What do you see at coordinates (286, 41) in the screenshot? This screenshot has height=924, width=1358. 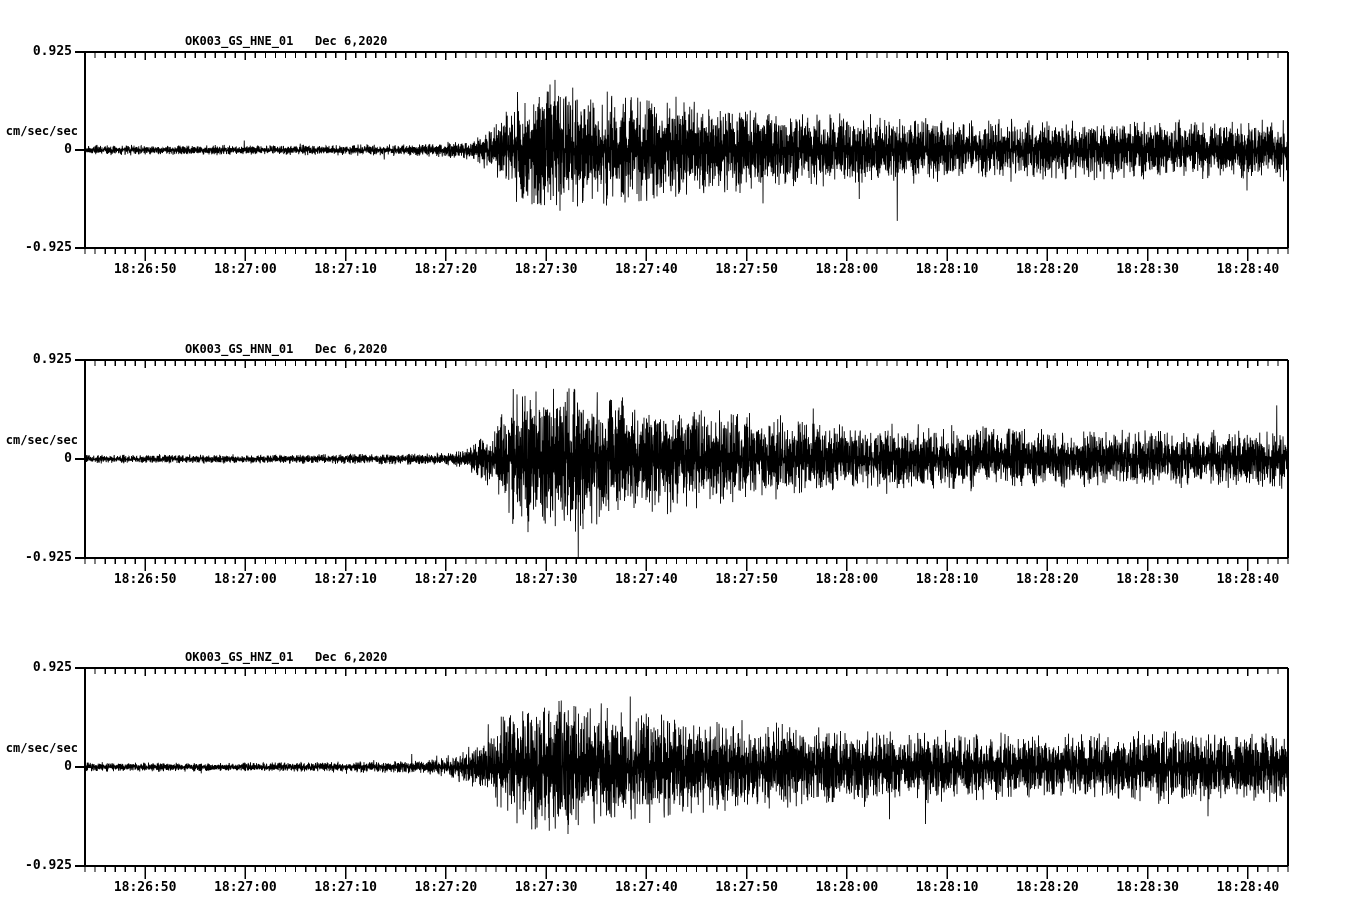 I see `panel-title: OK003_GS_HNE_01 Dec 6,2020` at bounding box center [286, 41].